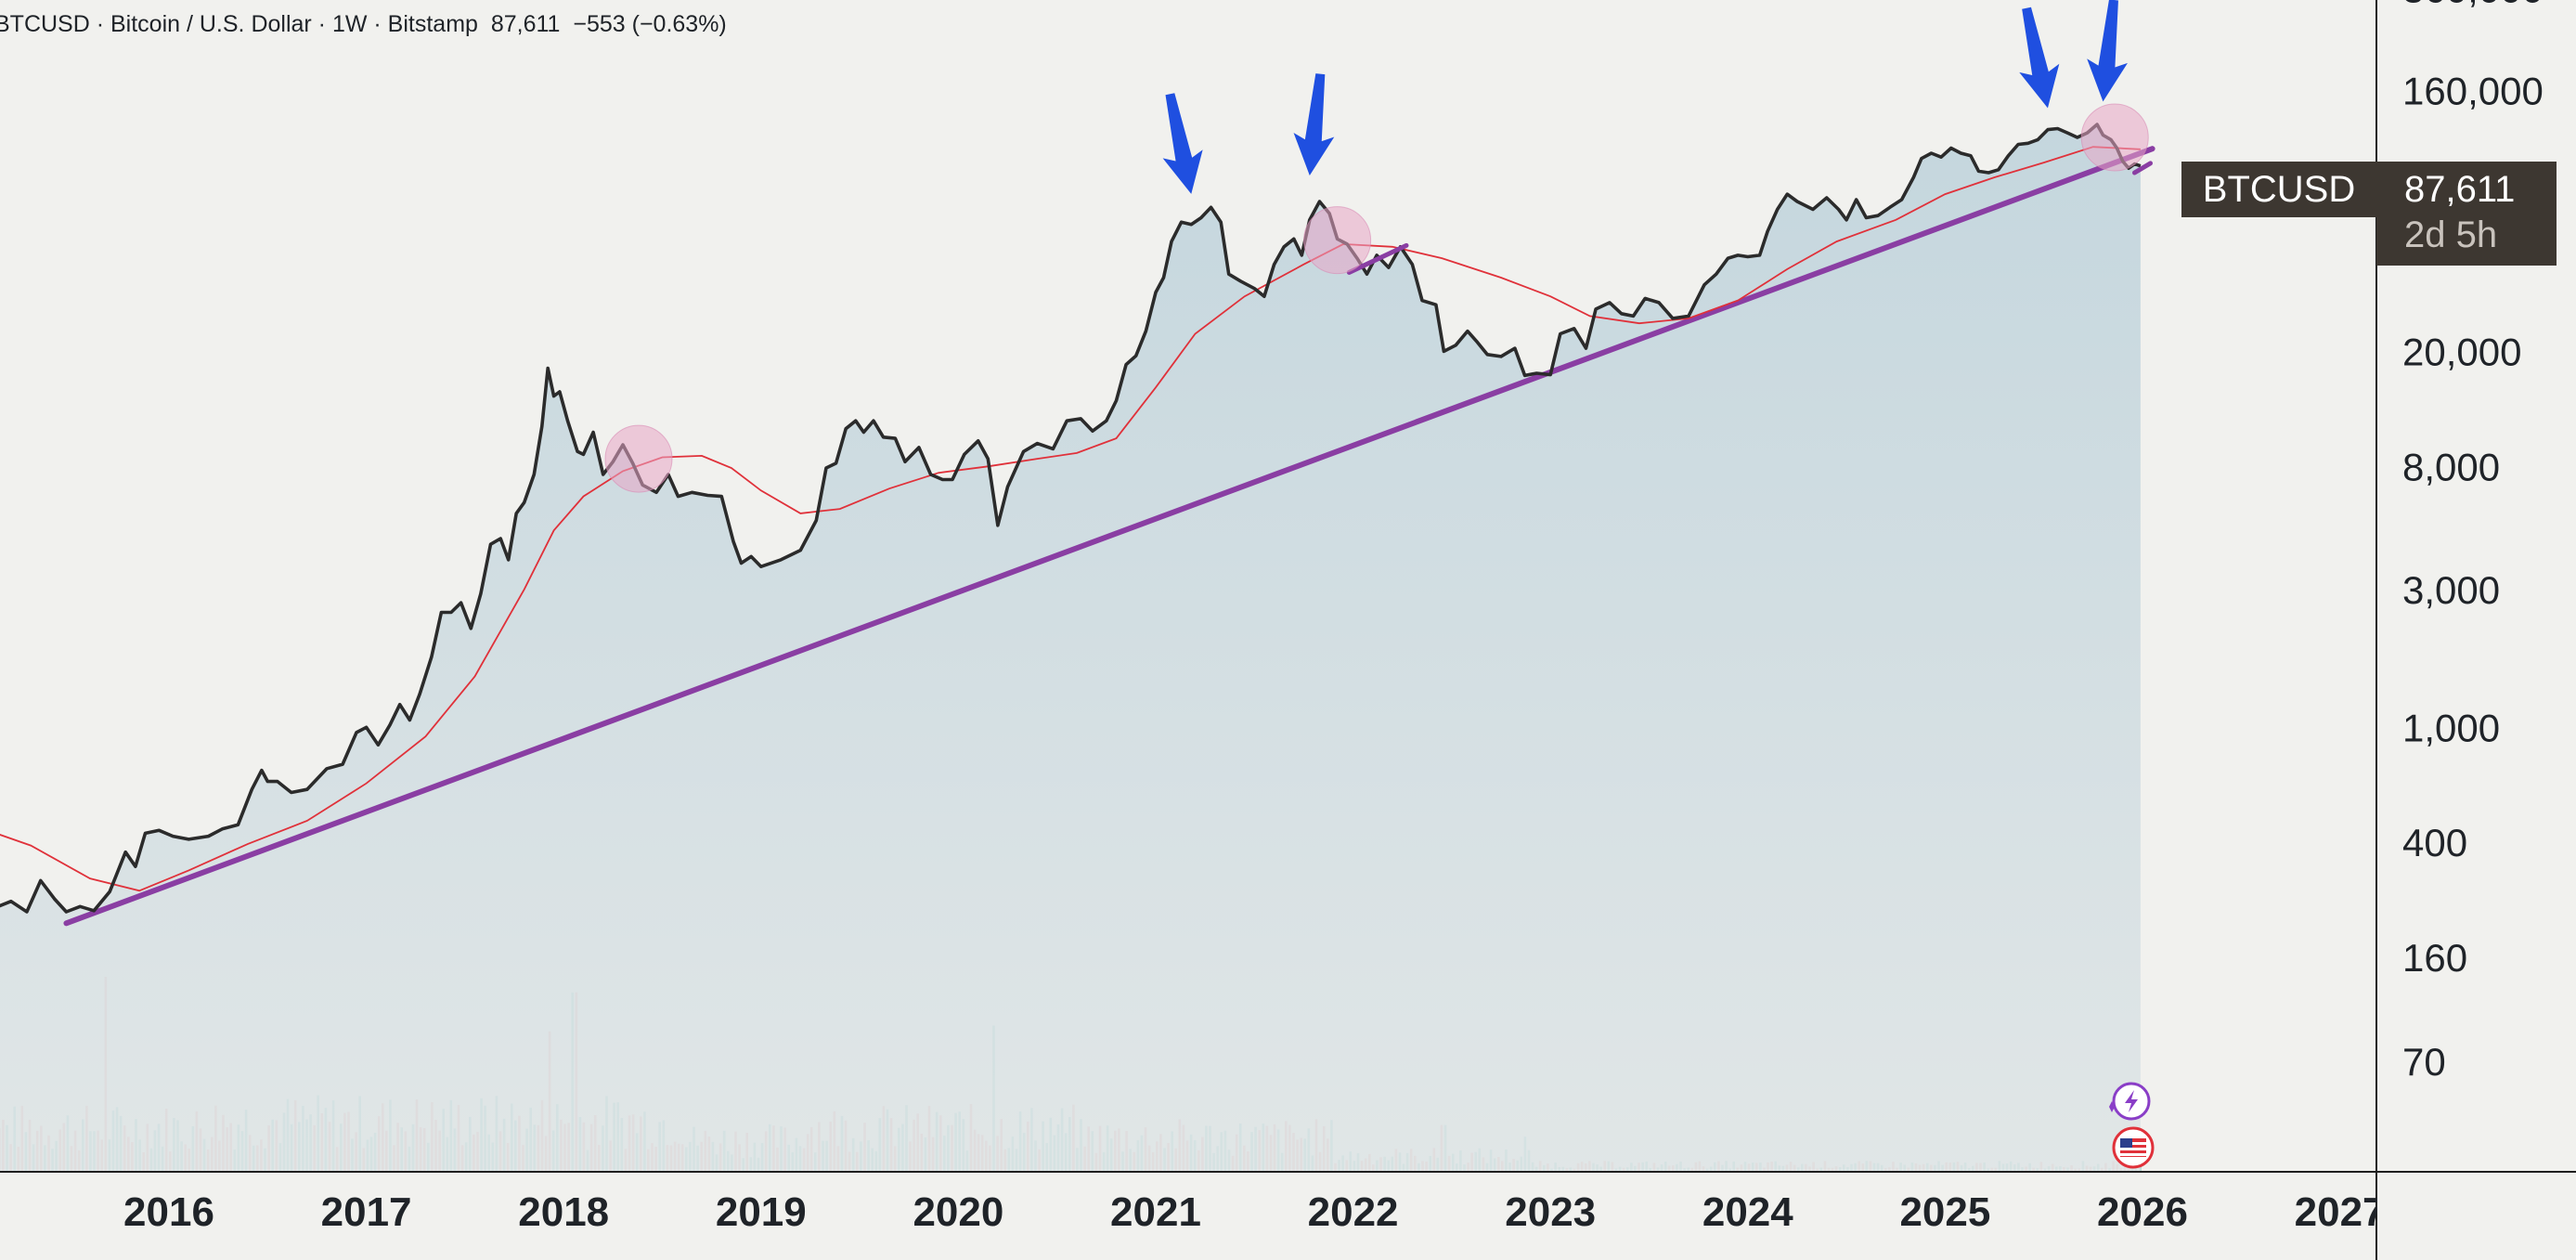  What do you see at coordinates (2473, 5) in the screenshot?
I see `price-tick-label: 360,000` at bounding box center [2473, 5].